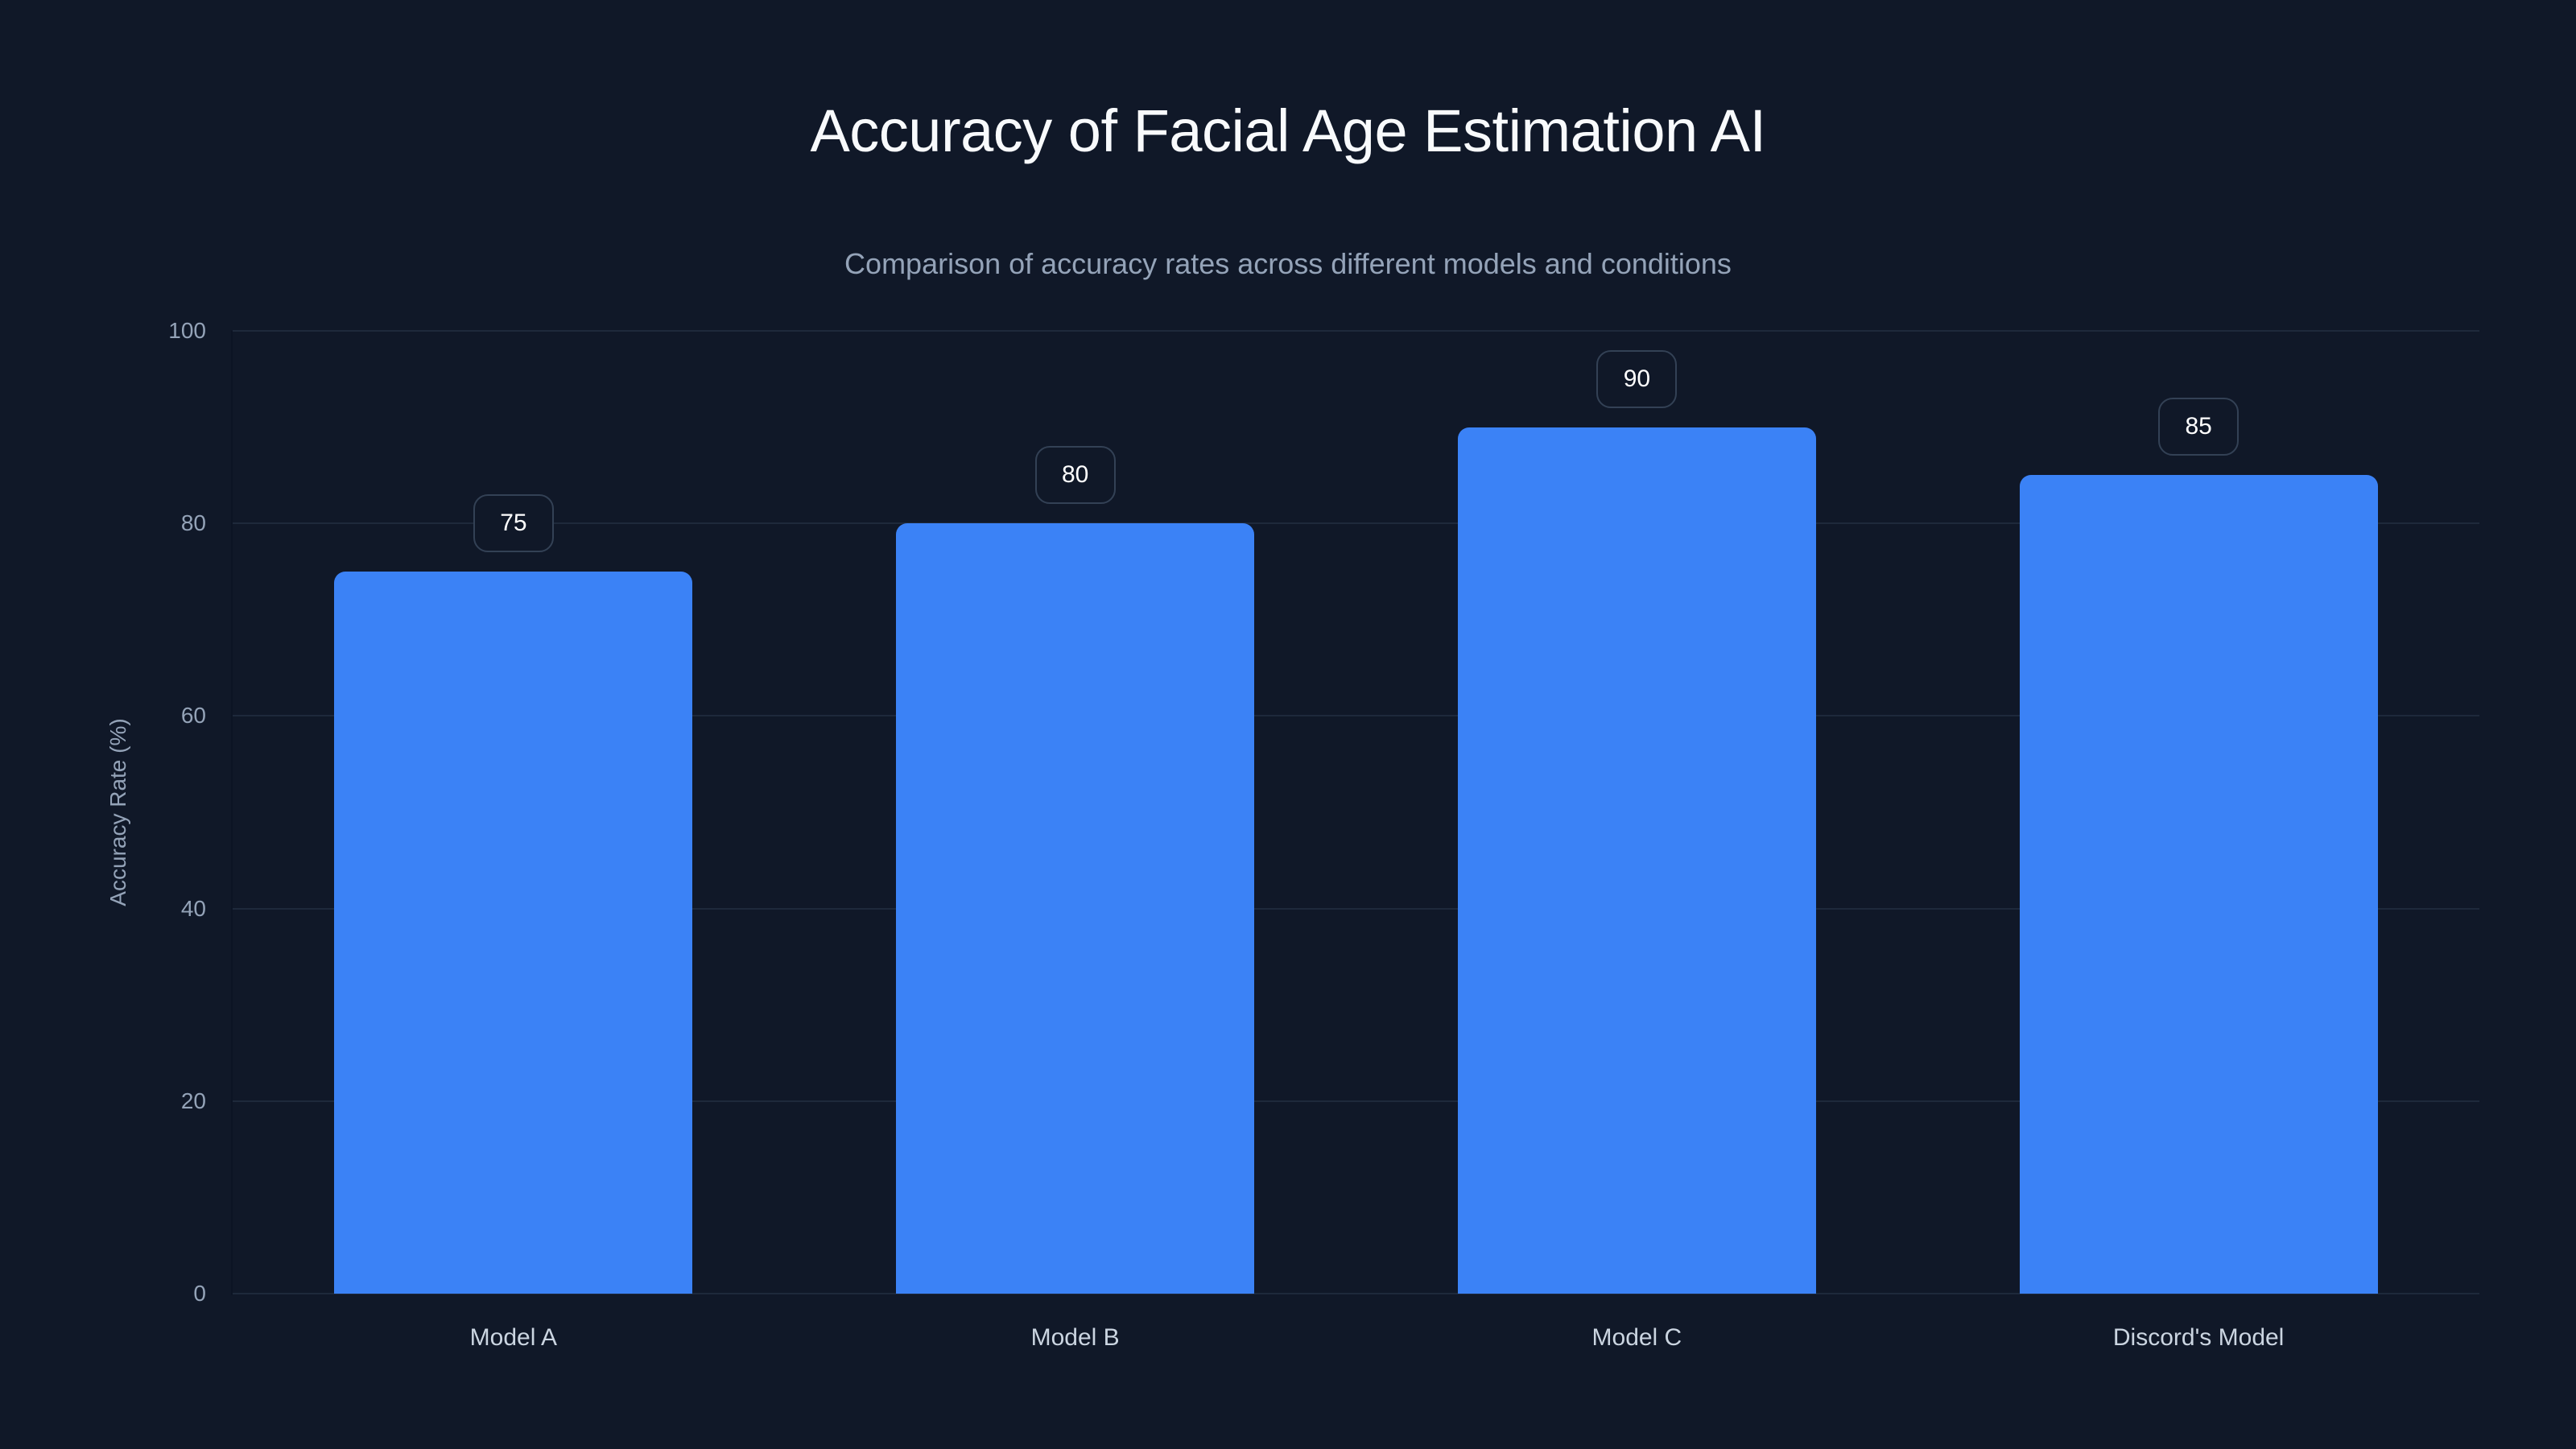 The width and height of the screenshot is (2576, 1449). I want to click on y-tick-label: 20, so click(193, 1100).